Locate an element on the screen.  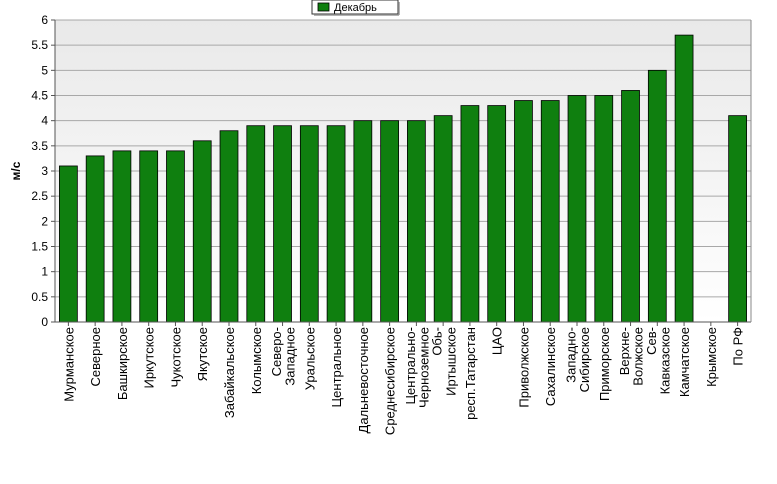
y-tick-label: 3 is located at coordinates (44, 171).